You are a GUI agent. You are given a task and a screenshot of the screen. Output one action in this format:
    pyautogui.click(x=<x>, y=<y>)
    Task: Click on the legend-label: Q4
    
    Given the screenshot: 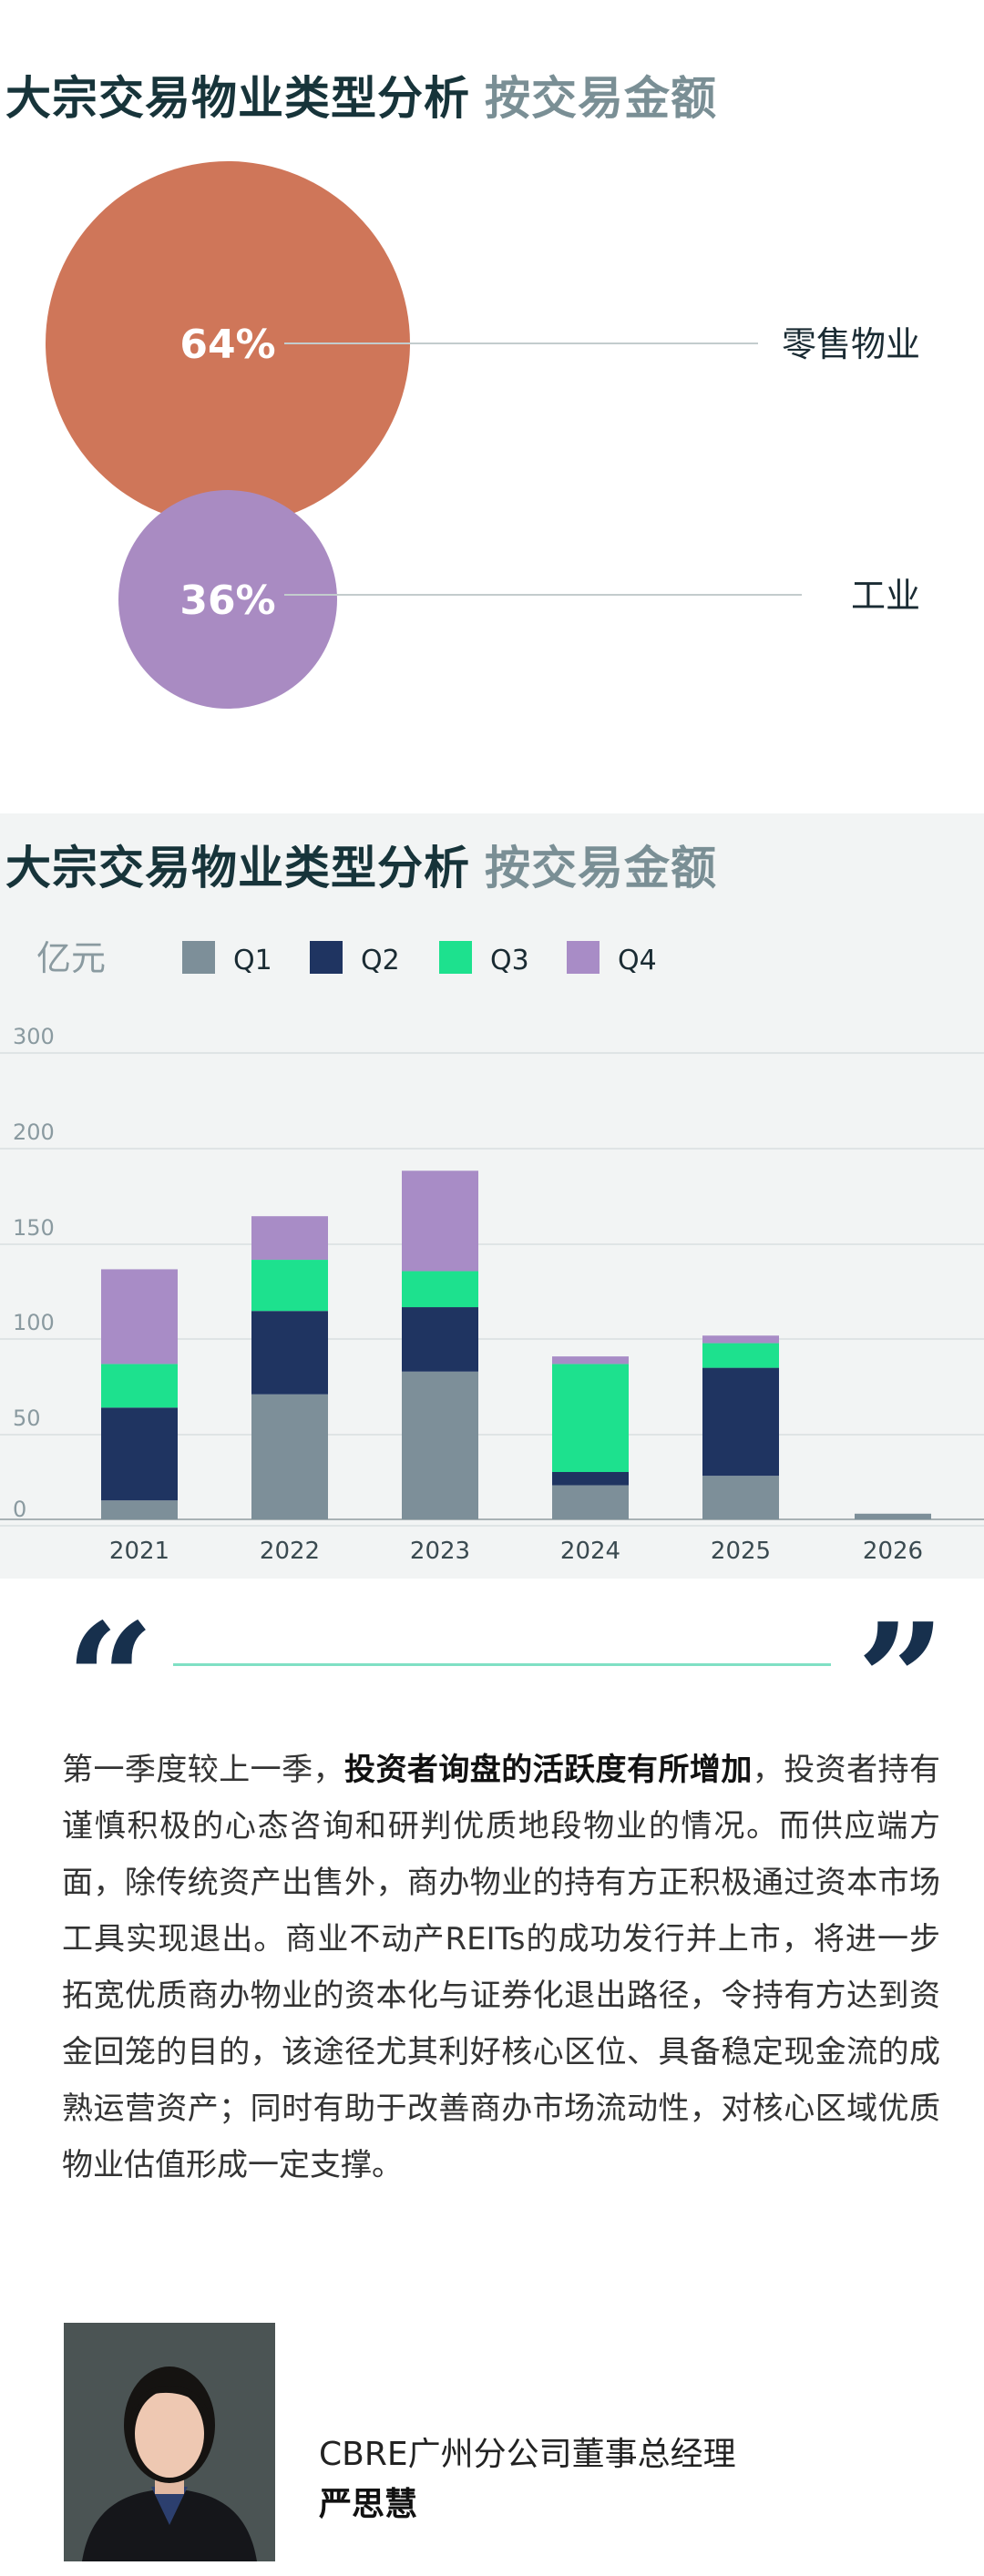 What is the action you would take?
    pyautogui.click(x=637, y=960)
    